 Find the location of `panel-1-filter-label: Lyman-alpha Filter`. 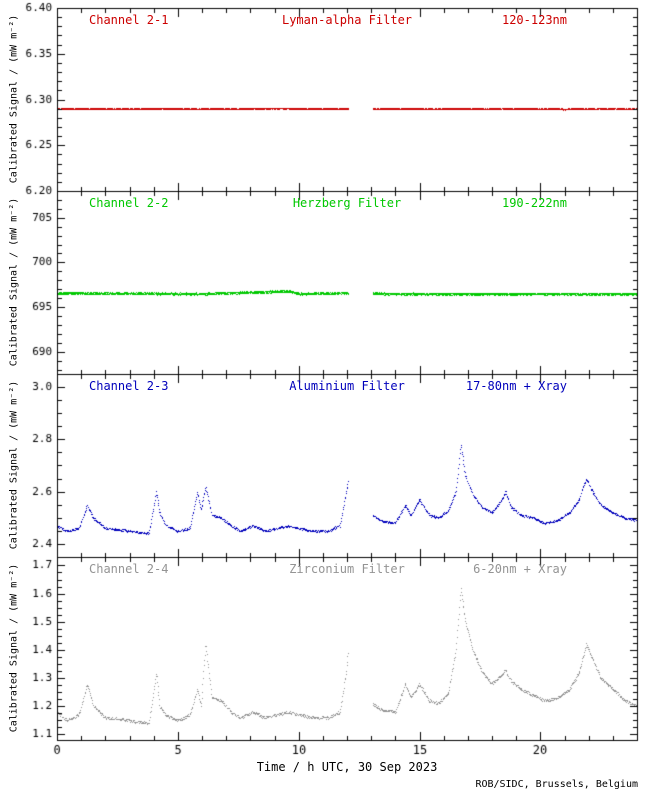

panel-1-filter-label: Lyman-alpha Filter is located at coordinates (347, 20).